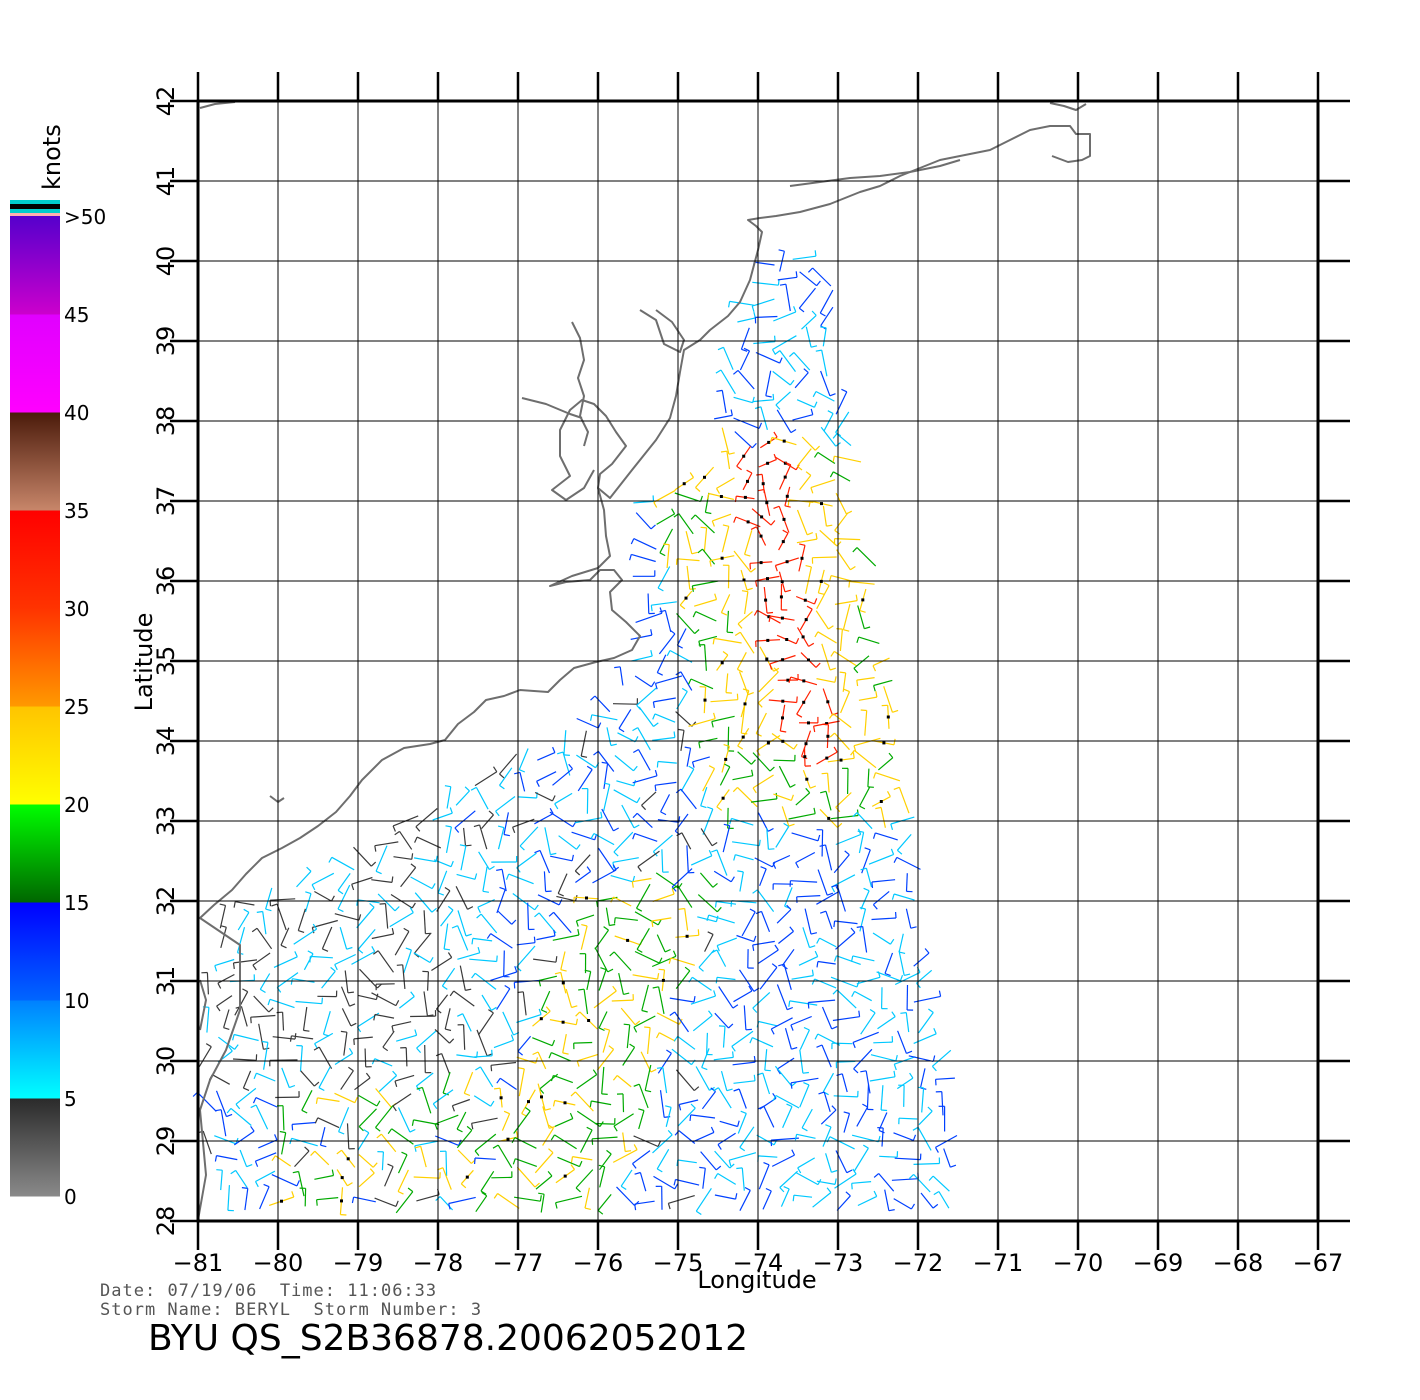  I want to click on latitude-tick-label: 40, so click(166, 261).